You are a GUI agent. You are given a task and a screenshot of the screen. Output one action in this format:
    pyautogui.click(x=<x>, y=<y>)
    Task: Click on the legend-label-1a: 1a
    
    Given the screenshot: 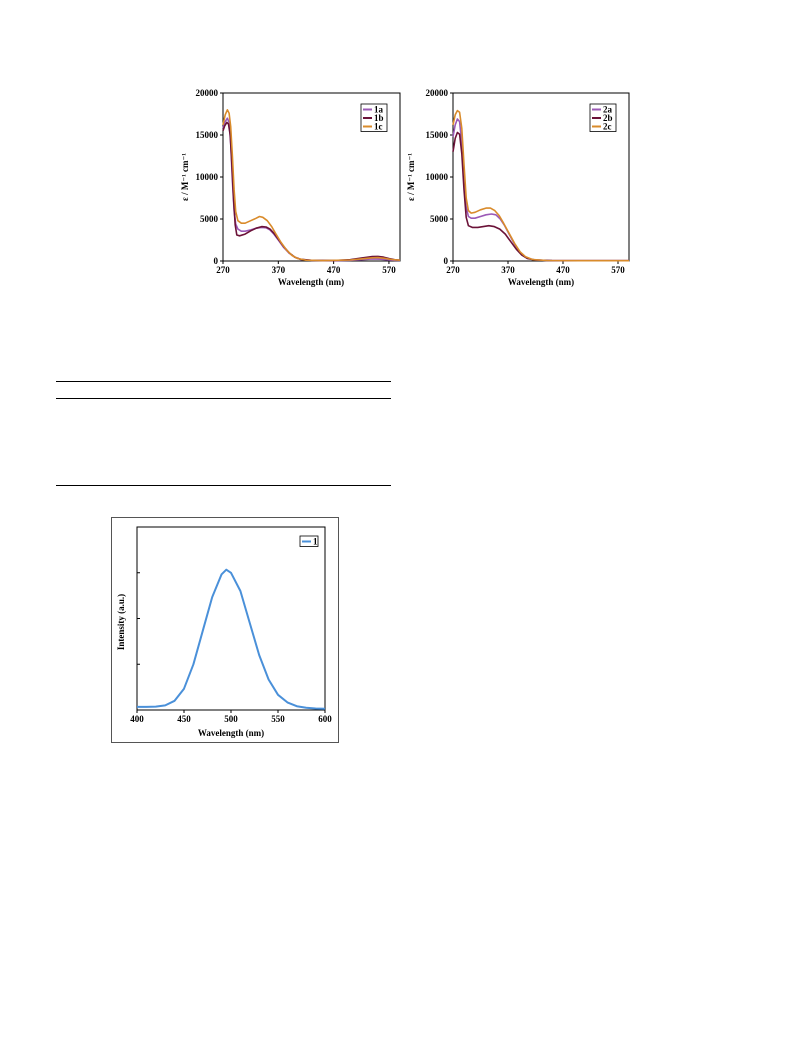 What is the action you would take?
    pyautogui.click(x=379, y=110)
    